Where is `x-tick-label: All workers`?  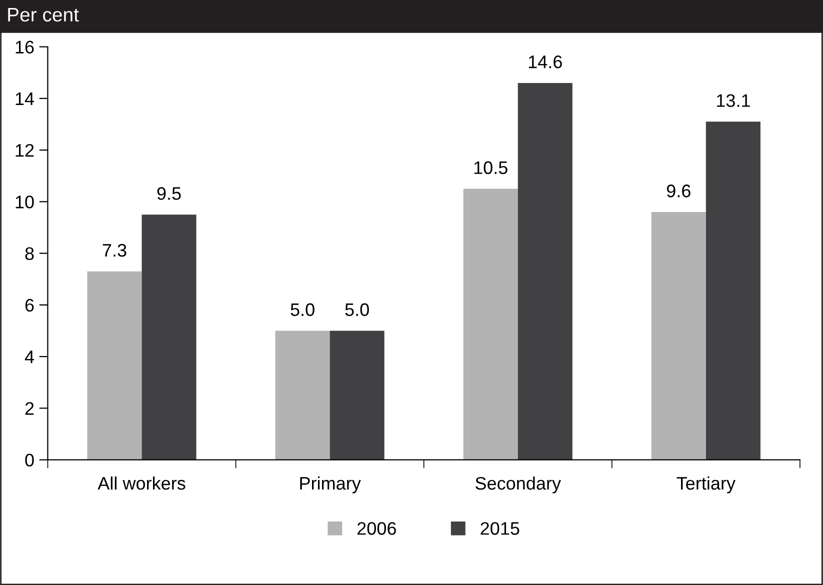
x-tick-label: All workers is located at coordinates (142, 483).